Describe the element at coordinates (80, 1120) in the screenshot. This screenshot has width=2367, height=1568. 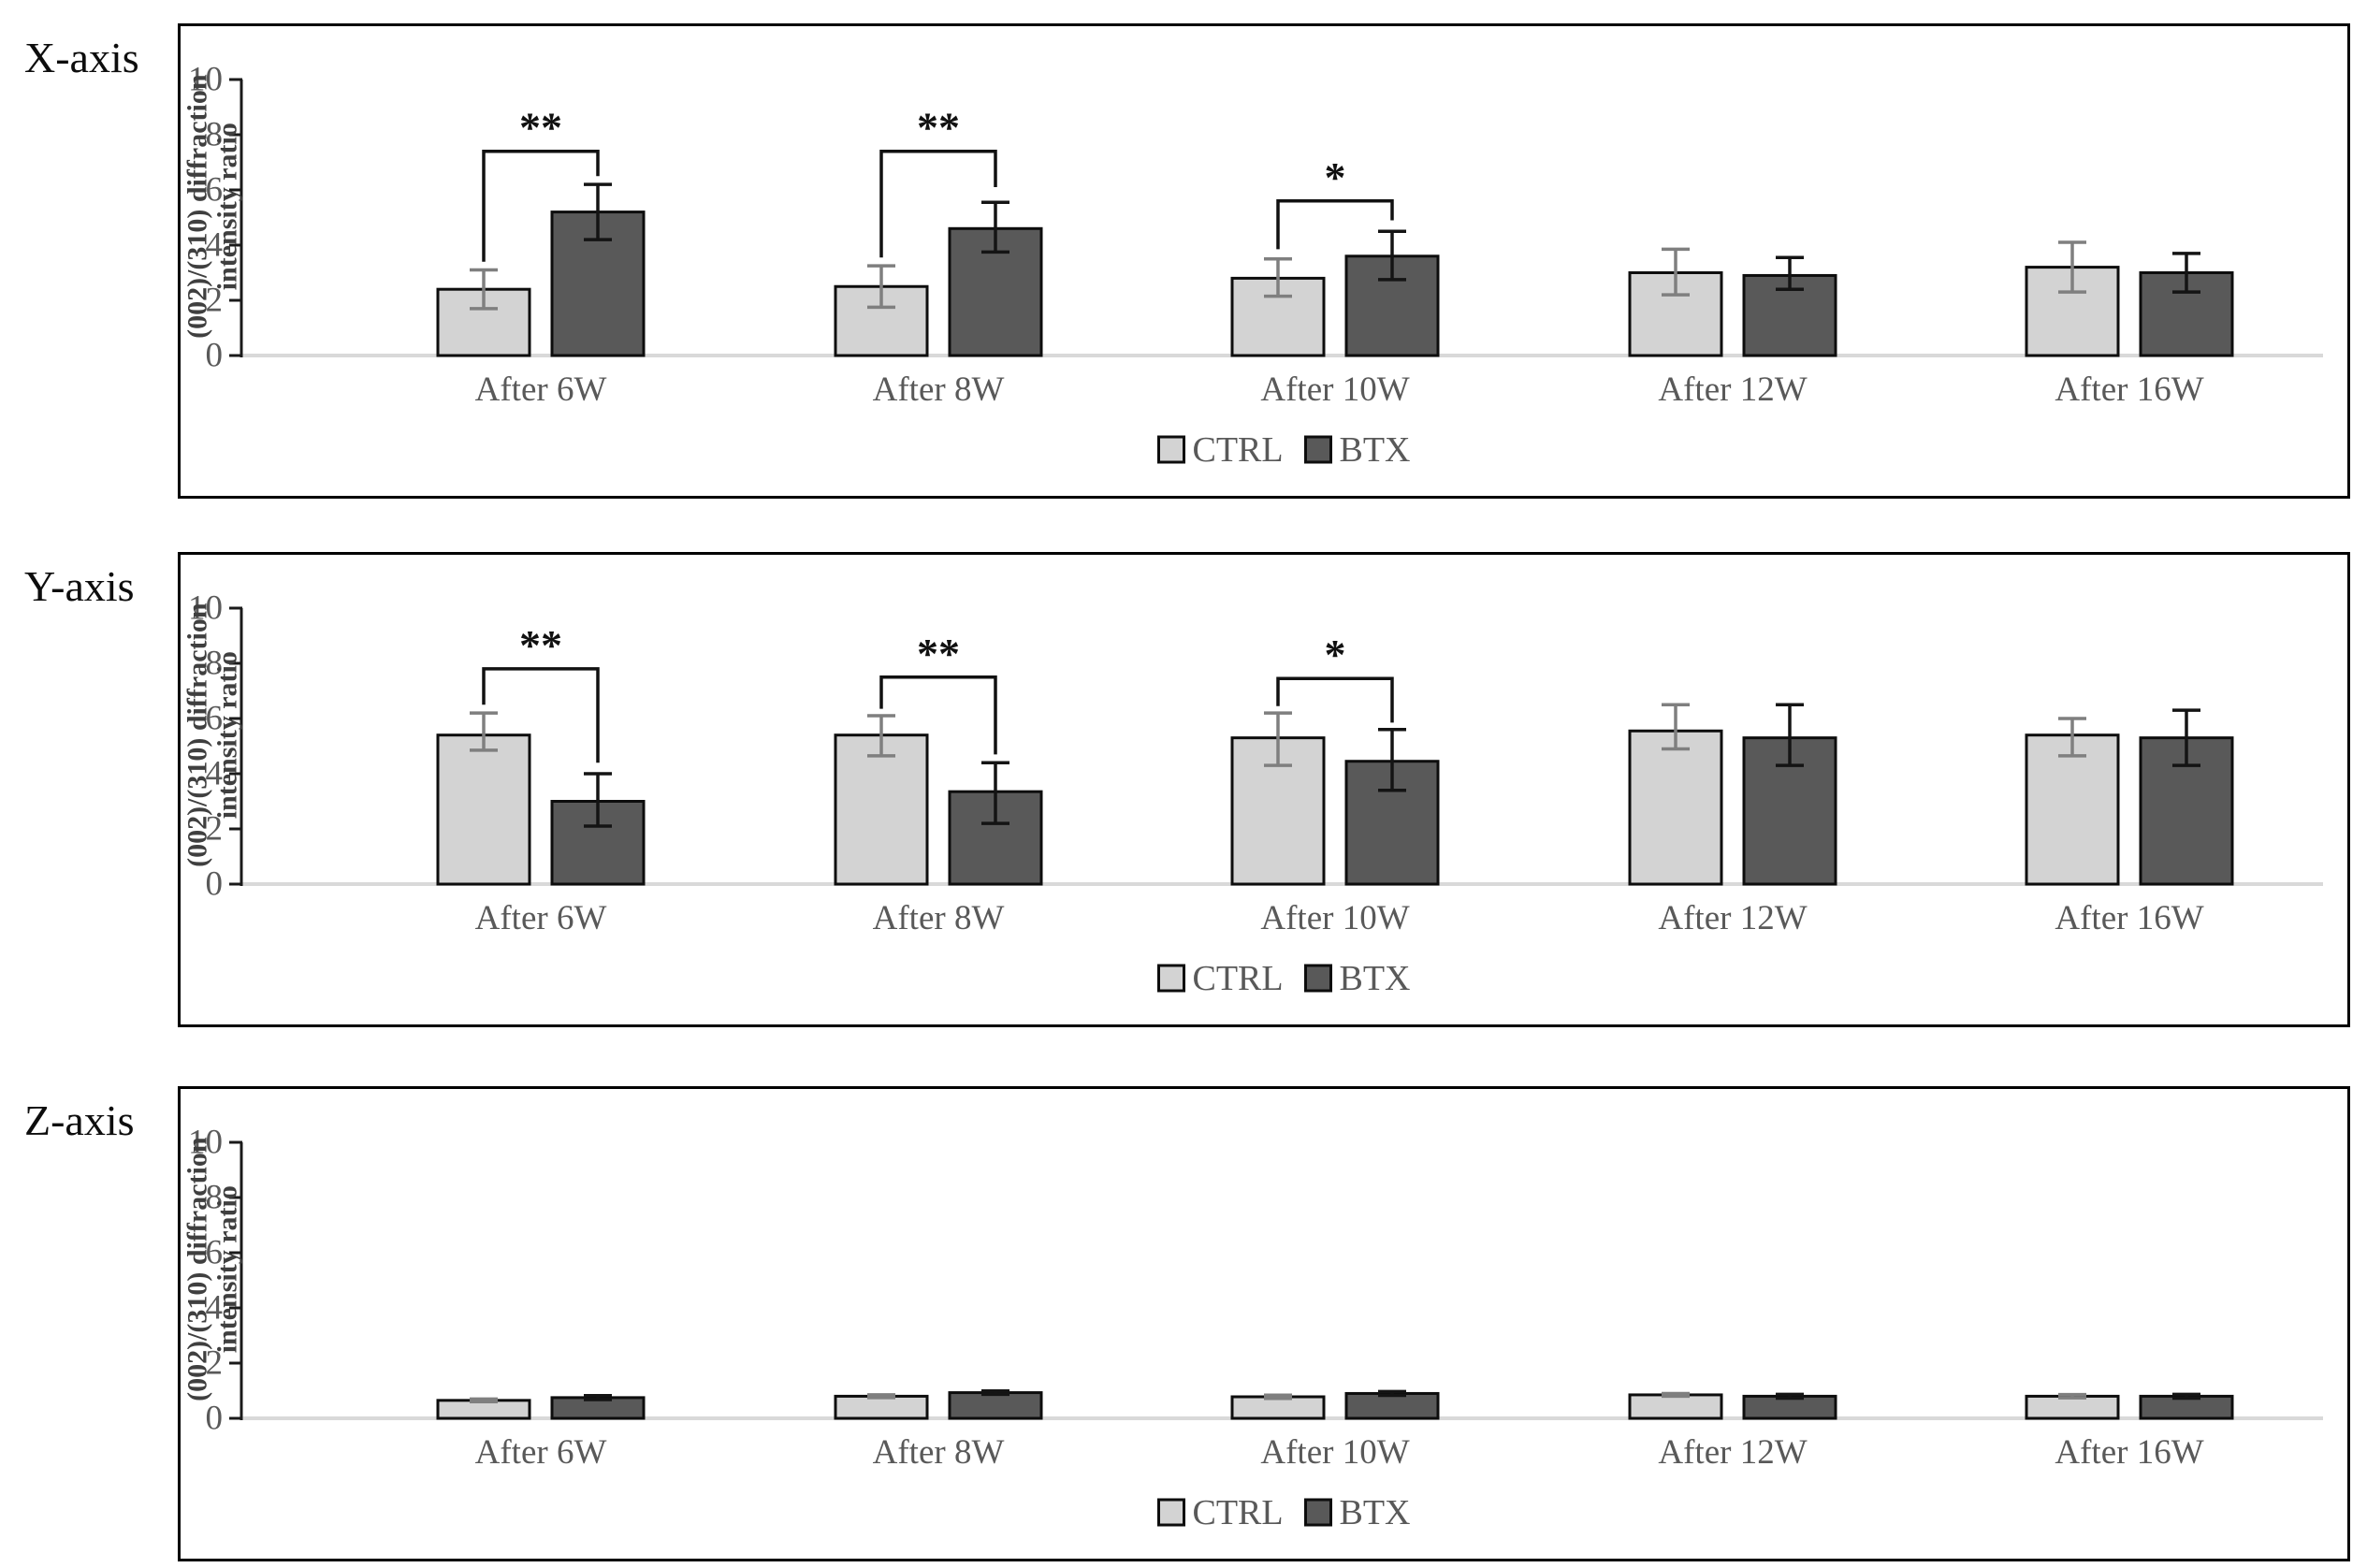
I see `panel-title-z: Z-axis` at that location.